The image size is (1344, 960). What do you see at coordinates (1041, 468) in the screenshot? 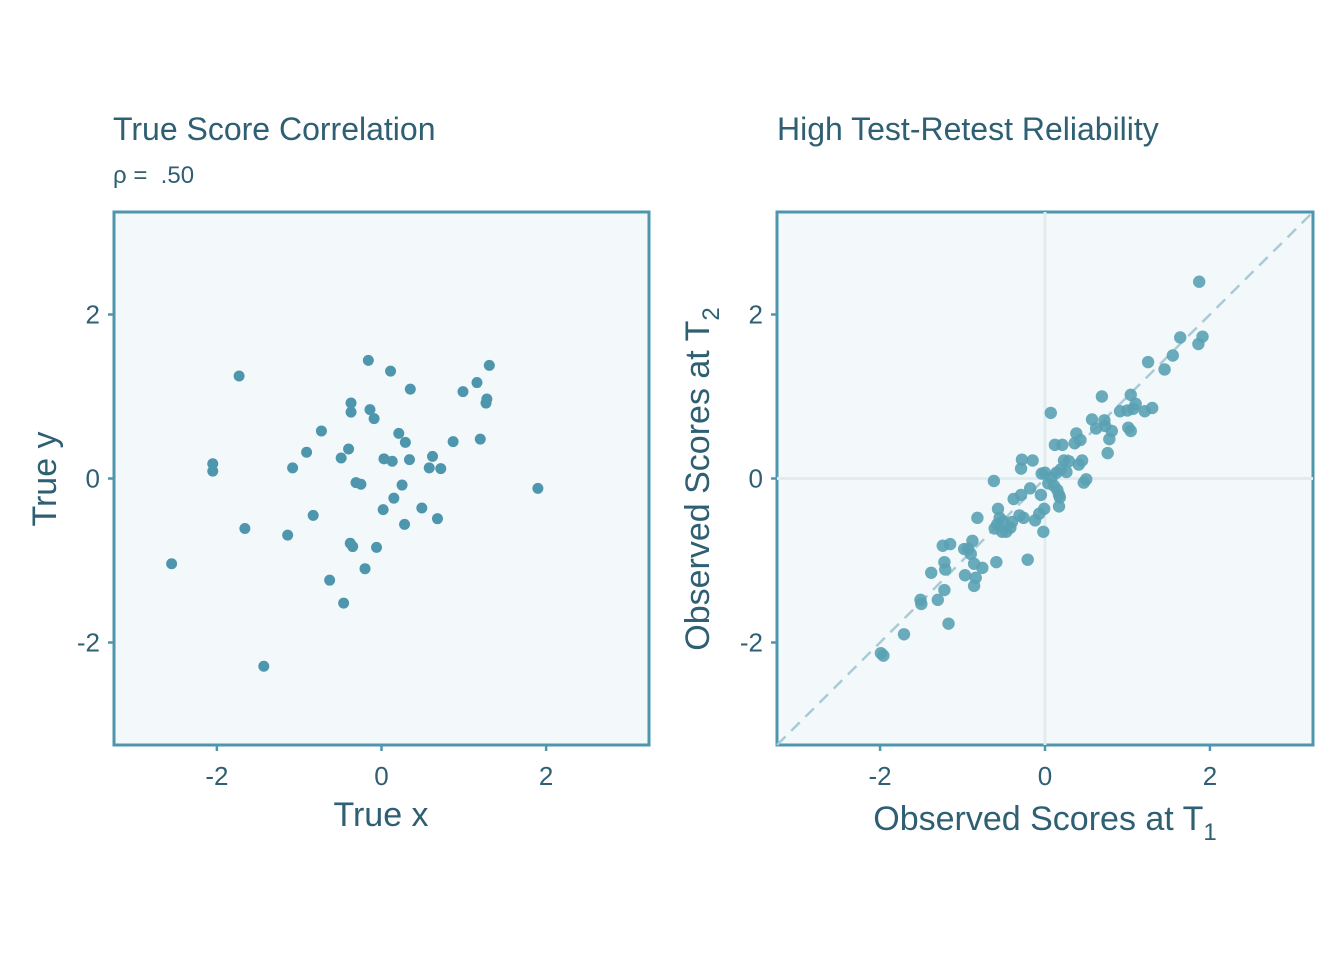
I see `chart-right-points` at bounding box center [1041, 468].